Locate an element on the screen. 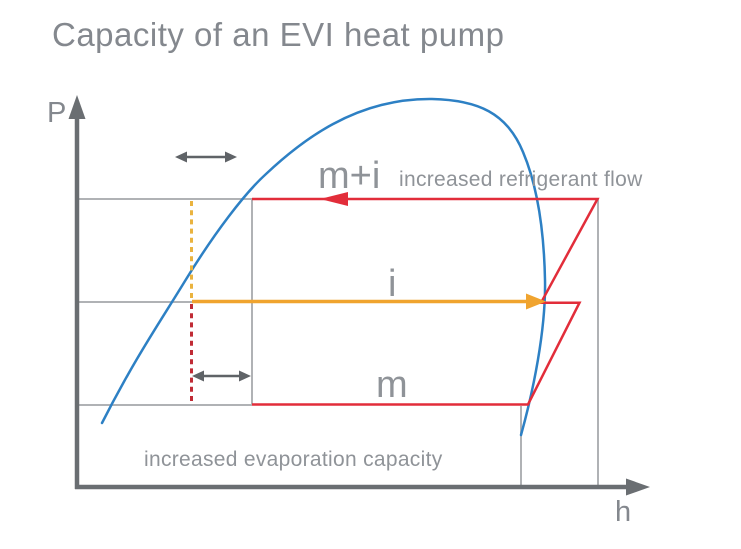 The image size is (741, 549). injection-arrowhead-icon is located at coordinates (536, 301).